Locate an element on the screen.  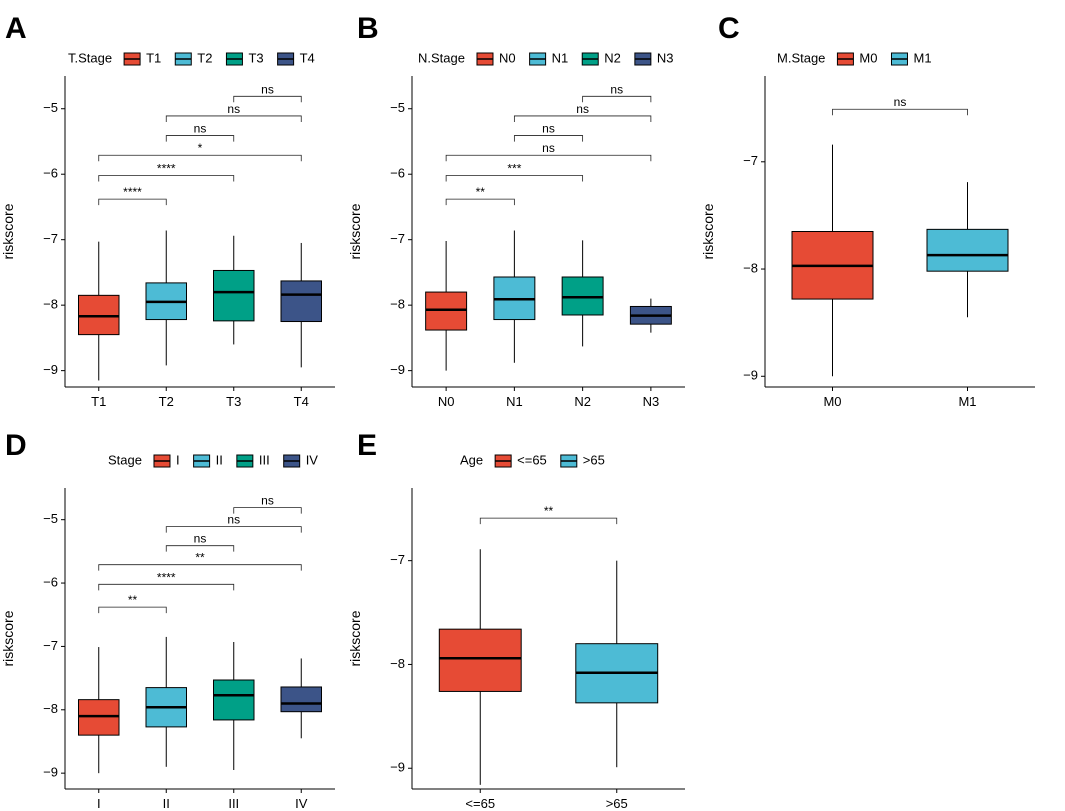
legend-label-T4: T4 is located at coordinates (307, 57).